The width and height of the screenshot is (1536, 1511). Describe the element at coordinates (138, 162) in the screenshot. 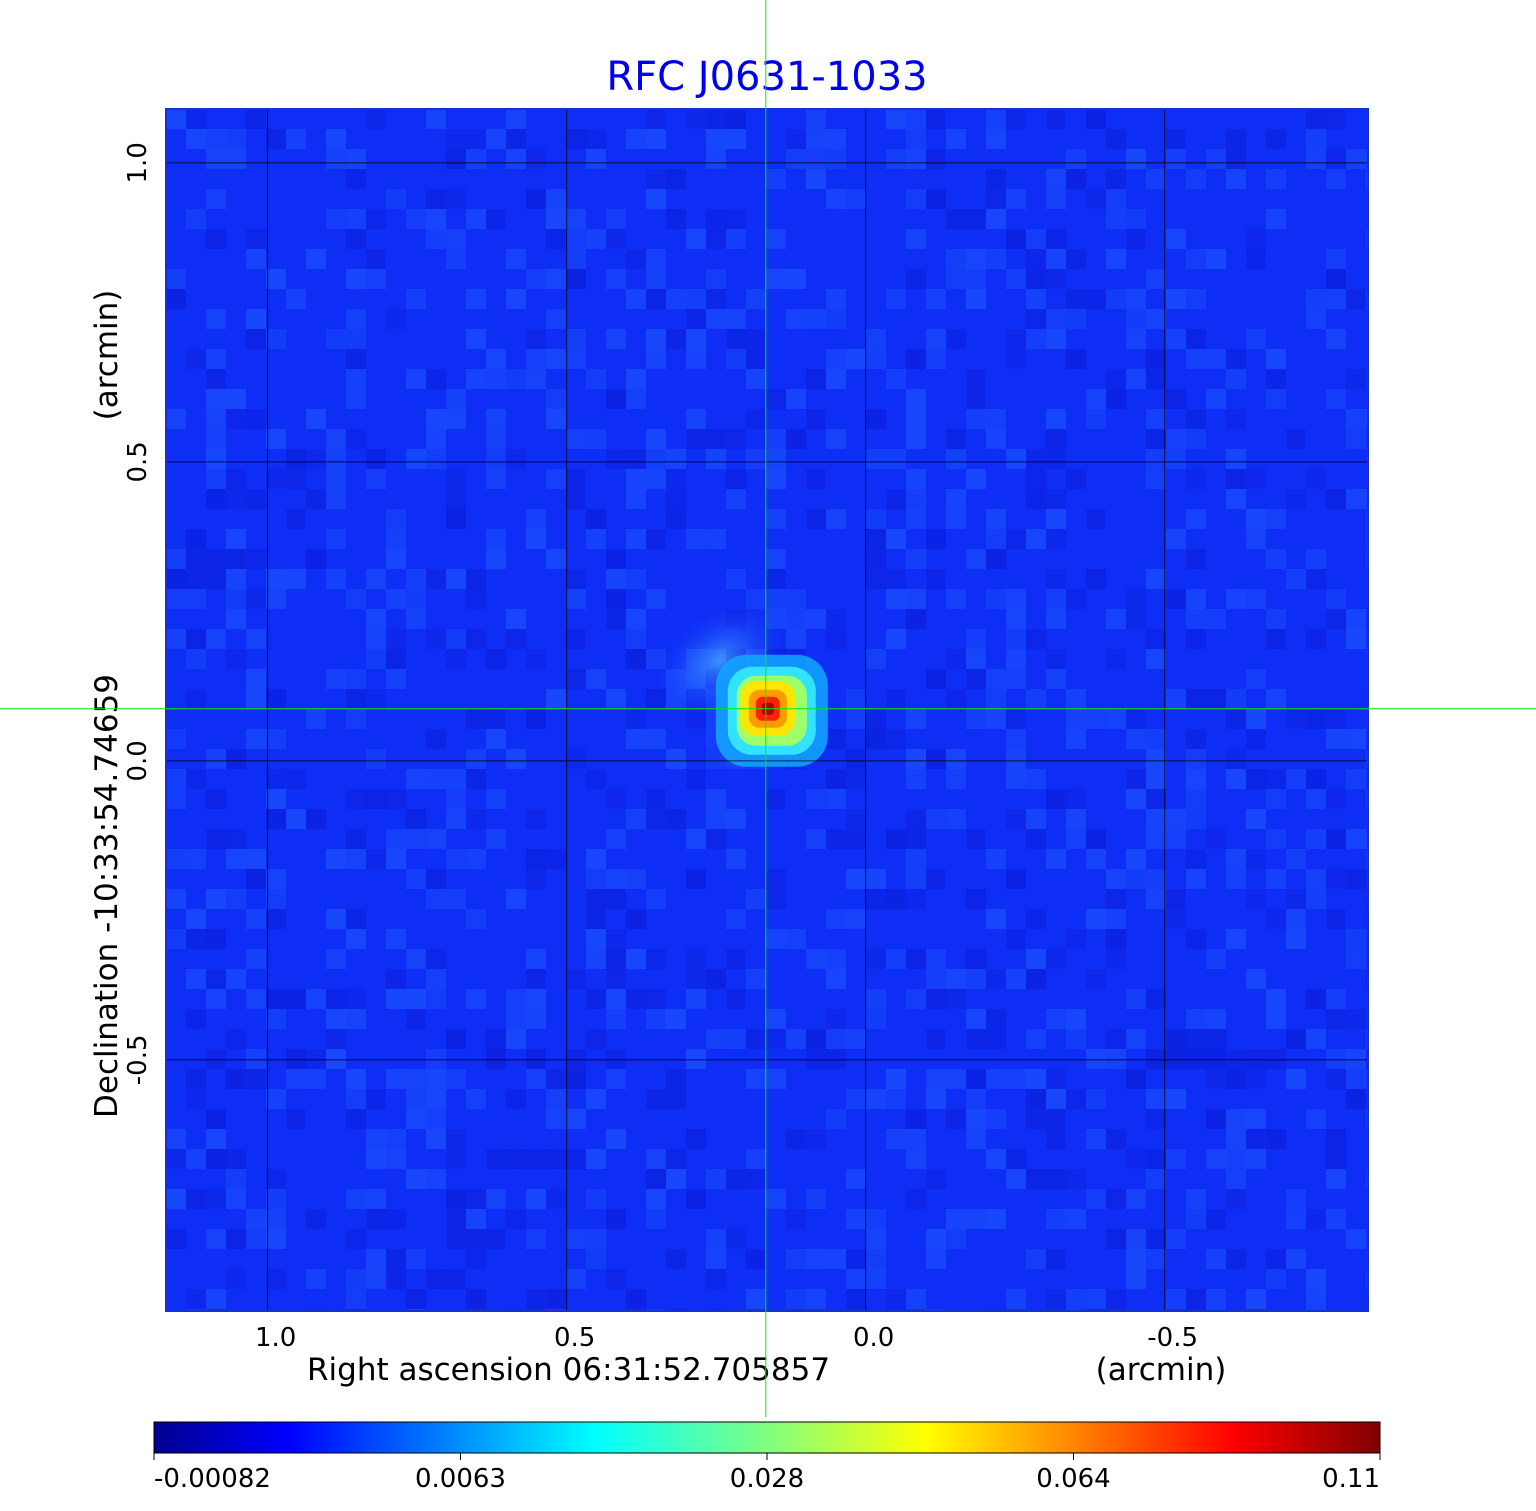

I see `y-tick-label: 1.0` at that location.